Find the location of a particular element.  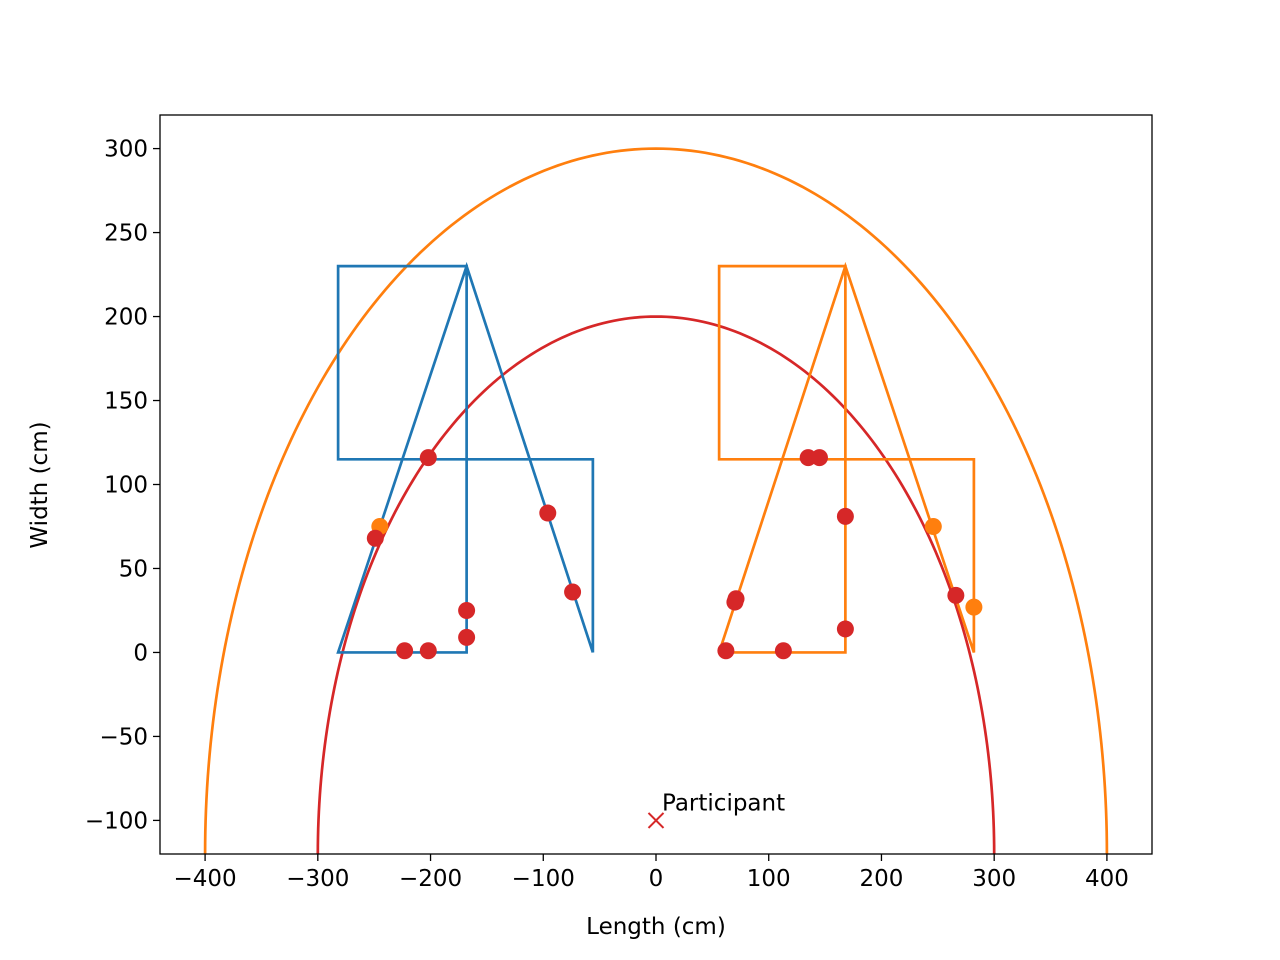

x-tick-label: −100 is located at coordinates (543, 879).